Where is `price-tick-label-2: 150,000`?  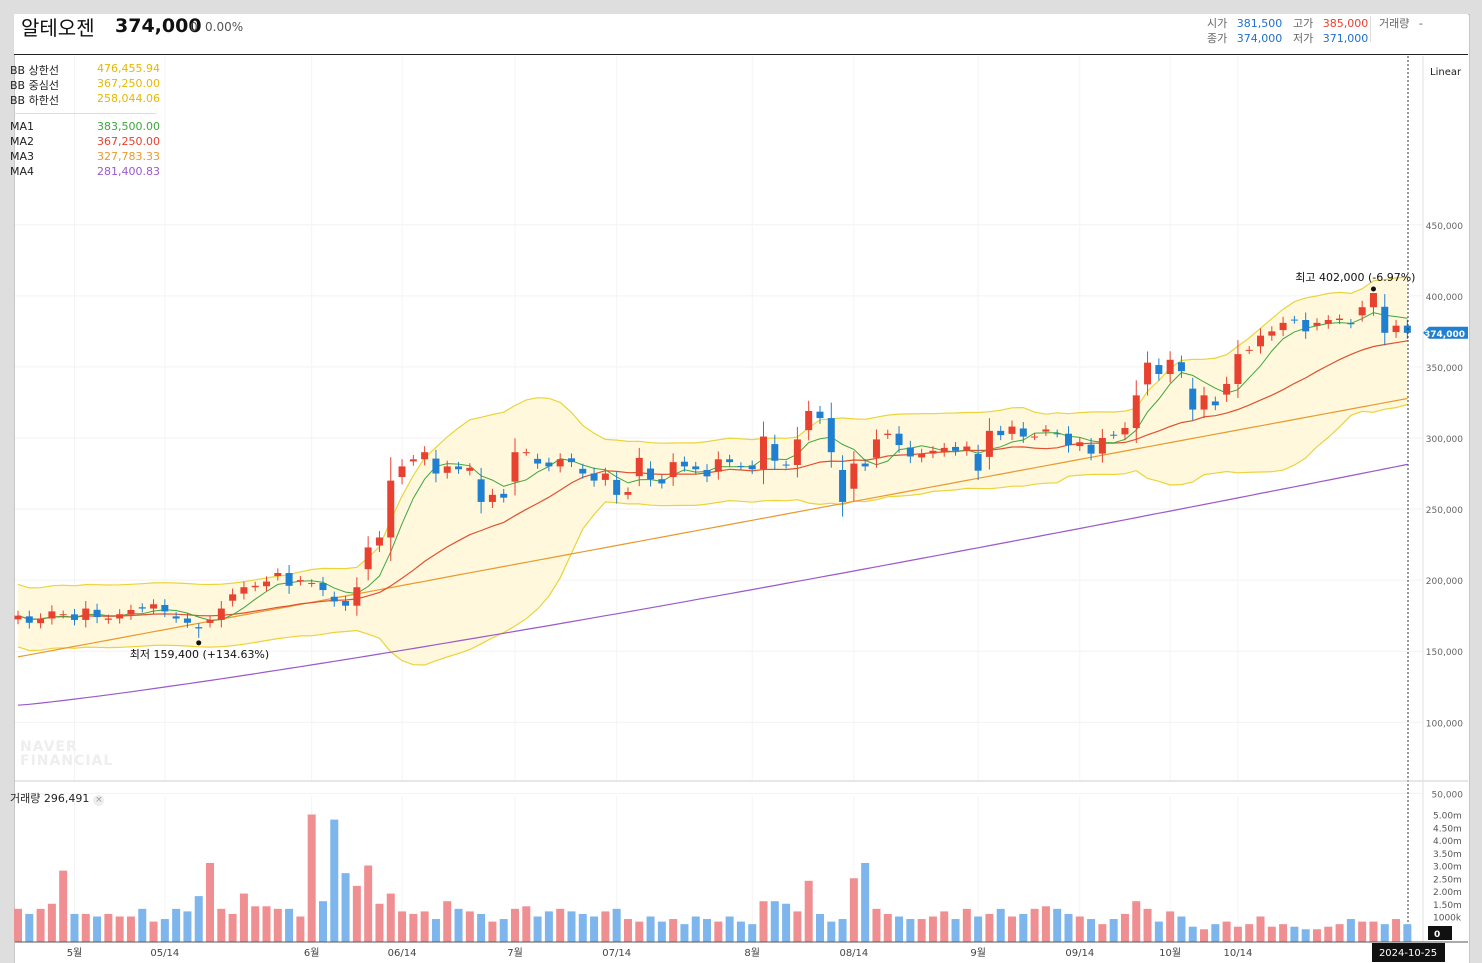 price-tick-label-2: 150,000 is located at coordinates (1444, 653).